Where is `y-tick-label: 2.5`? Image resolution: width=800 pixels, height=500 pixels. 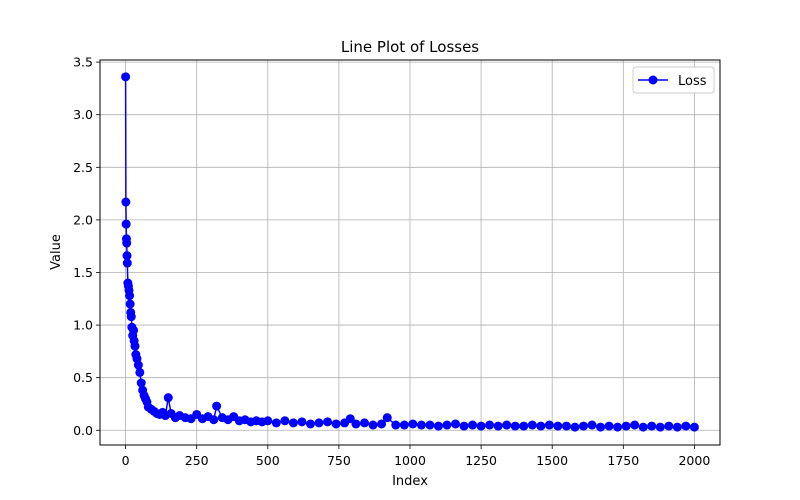
y-tick-label: 2.5 is located at coordinates (83, 167).